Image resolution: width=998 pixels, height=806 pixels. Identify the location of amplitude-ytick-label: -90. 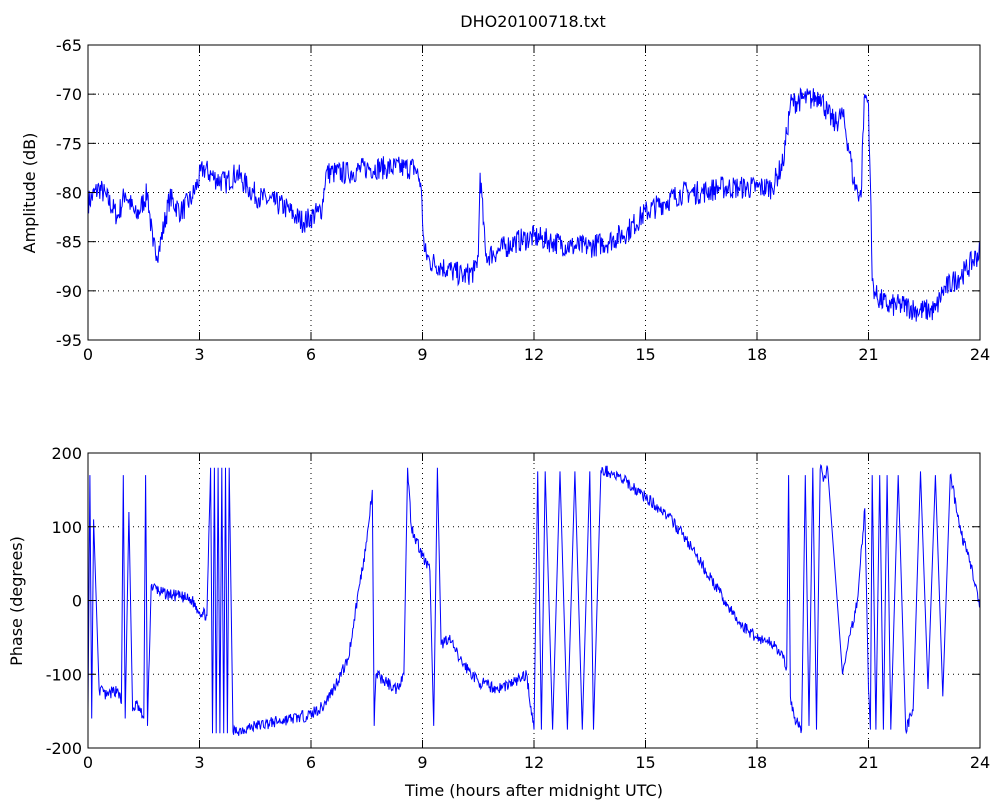
(69, 291).